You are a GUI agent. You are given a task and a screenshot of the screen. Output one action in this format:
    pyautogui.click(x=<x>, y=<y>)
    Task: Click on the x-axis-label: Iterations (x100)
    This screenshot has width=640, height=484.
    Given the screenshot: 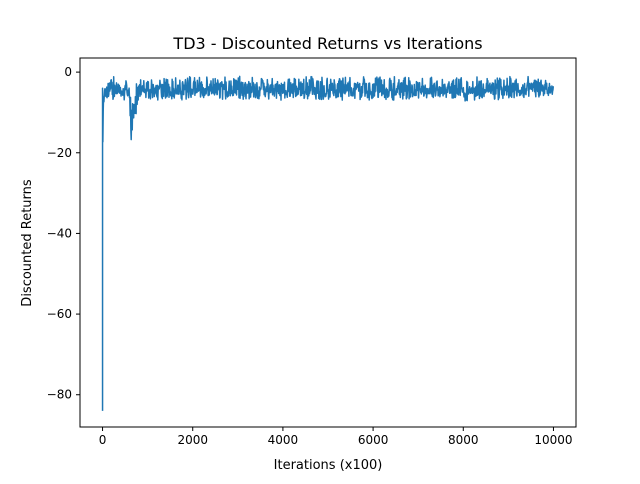 What is the action you would take?
    pyautogui.click(x=328, y=465)
    